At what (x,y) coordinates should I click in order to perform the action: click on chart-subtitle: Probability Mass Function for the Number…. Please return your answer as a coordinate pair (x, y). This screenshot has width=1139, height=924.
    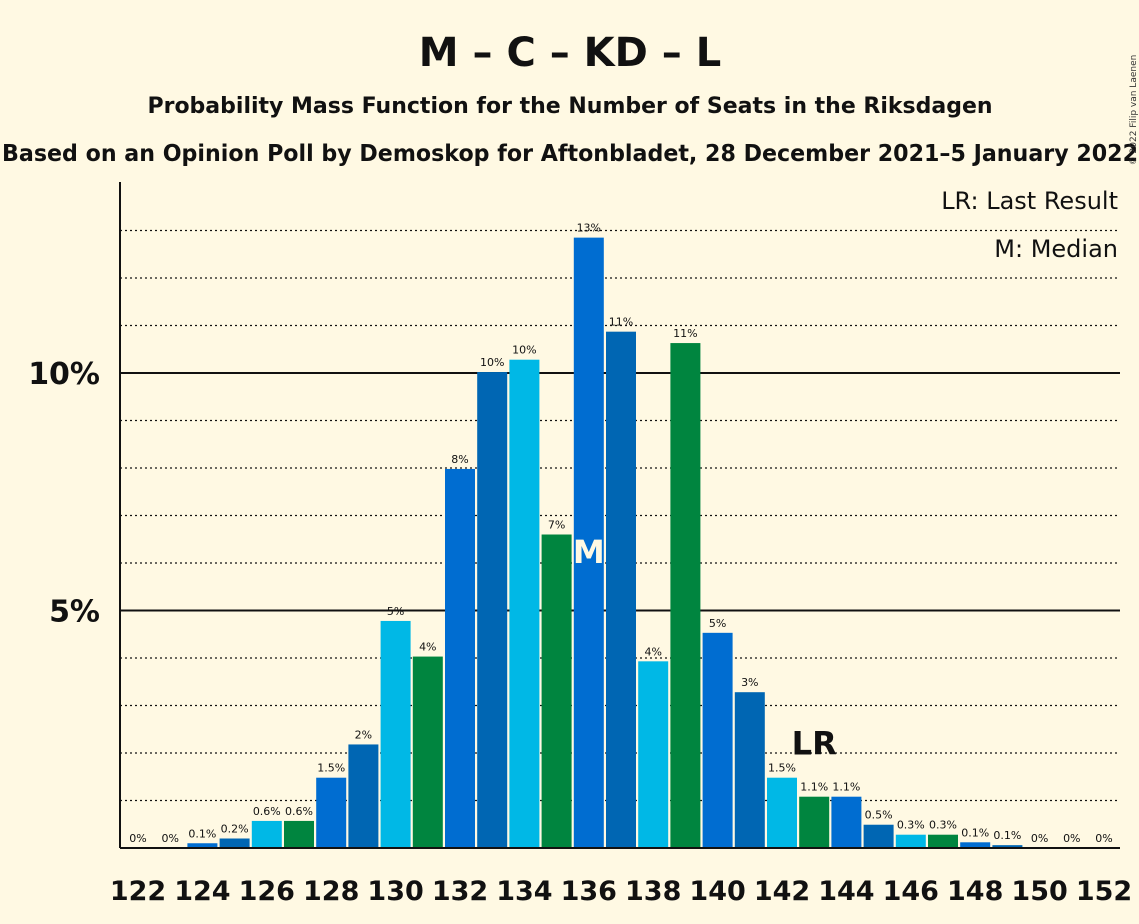
    Looking at the image, I should click on (569, 106).